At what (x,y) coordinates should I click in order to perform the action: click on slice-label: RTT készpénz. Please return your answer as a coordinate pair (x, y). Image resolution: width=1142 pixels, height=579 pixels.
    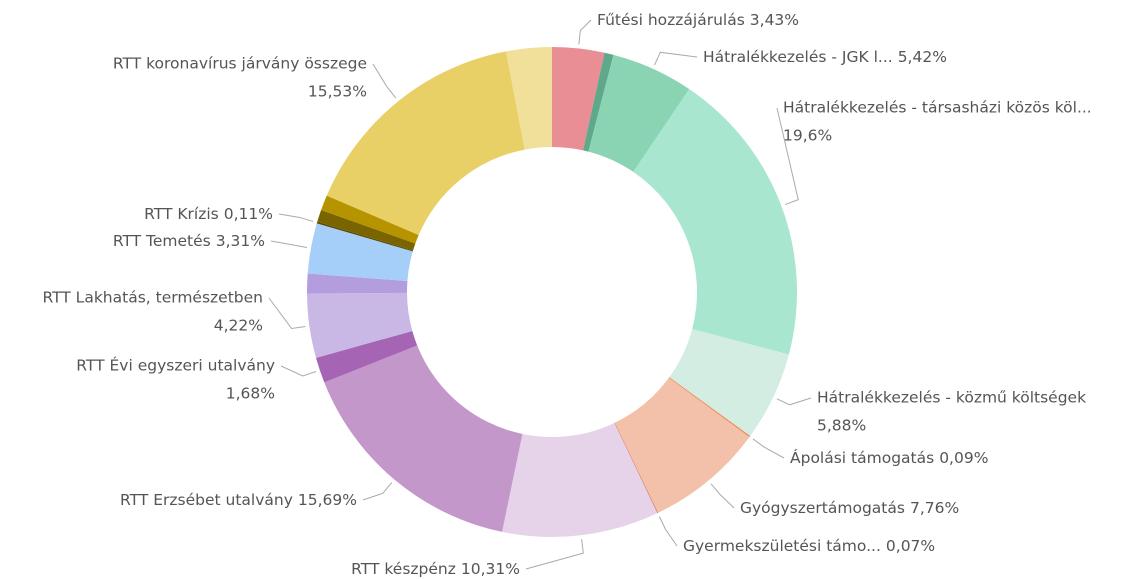
    Looking at the image, I should click on (403, 569).